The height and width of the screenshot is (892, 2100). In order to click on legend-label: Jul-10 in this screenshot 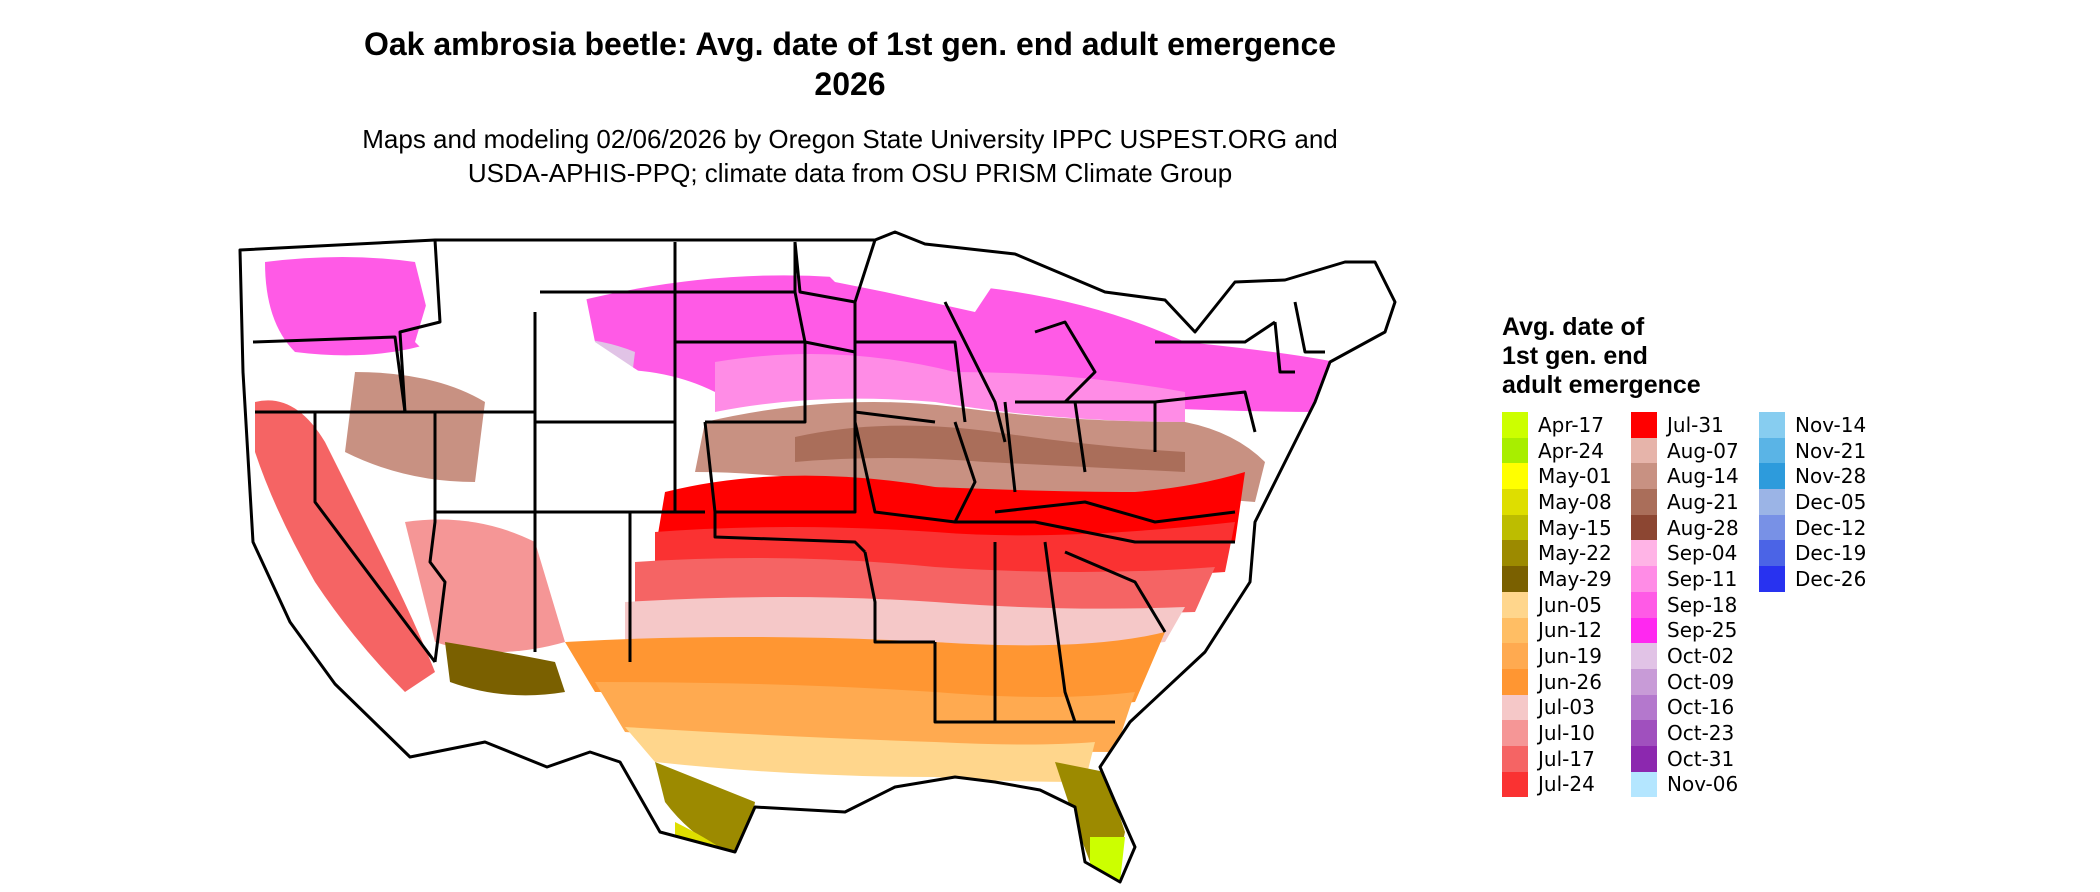, I will do `click(1566, 733)`.